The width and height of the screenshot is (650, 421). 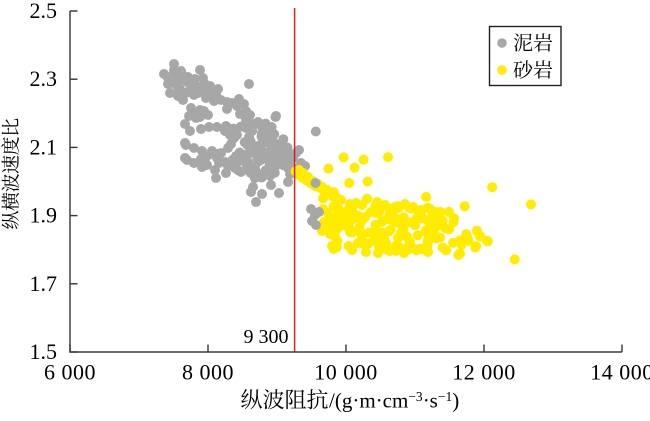 I want to click on svg-text: 8 000, so click(x=208, y=372).